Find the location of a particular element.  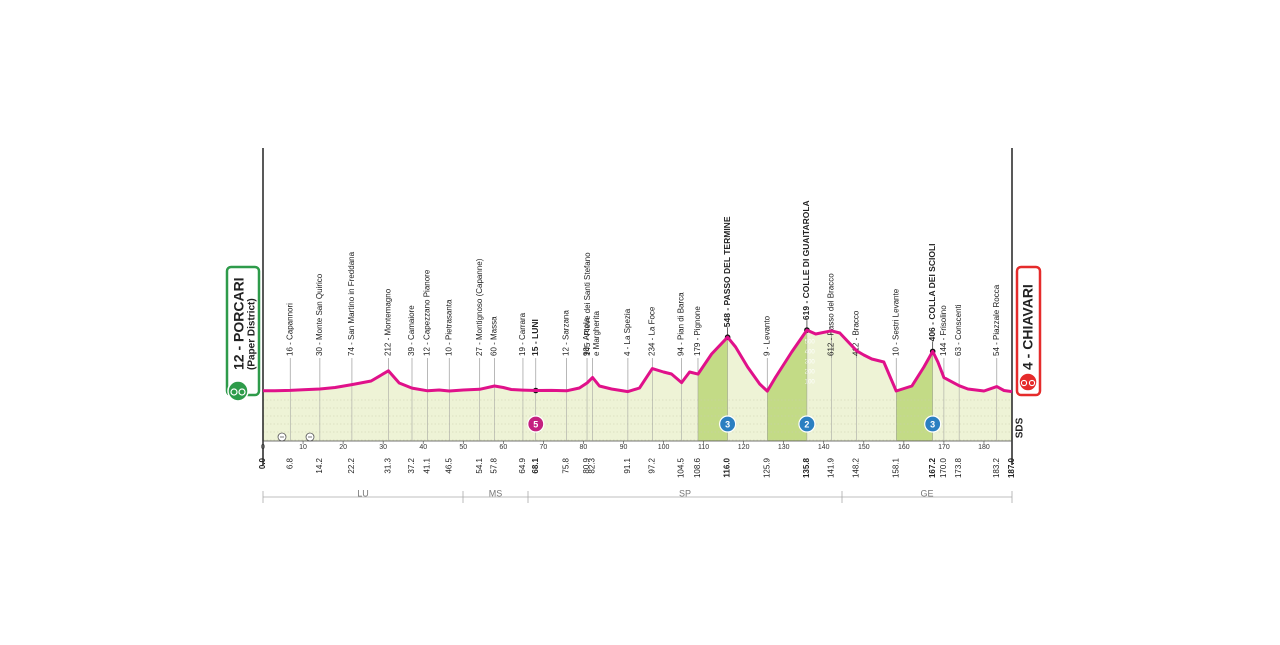

waypoint-label: 19 - Carrara is located at coordinates (522, 334).